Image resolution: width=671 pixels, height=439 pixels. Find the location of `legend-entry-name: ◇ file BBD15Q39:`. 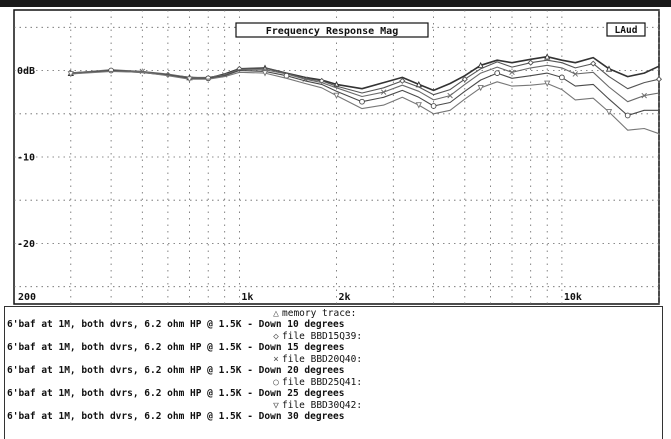

legend-entry-name: ◇ file BBD15Q39: is located at coordinates (316, 336).